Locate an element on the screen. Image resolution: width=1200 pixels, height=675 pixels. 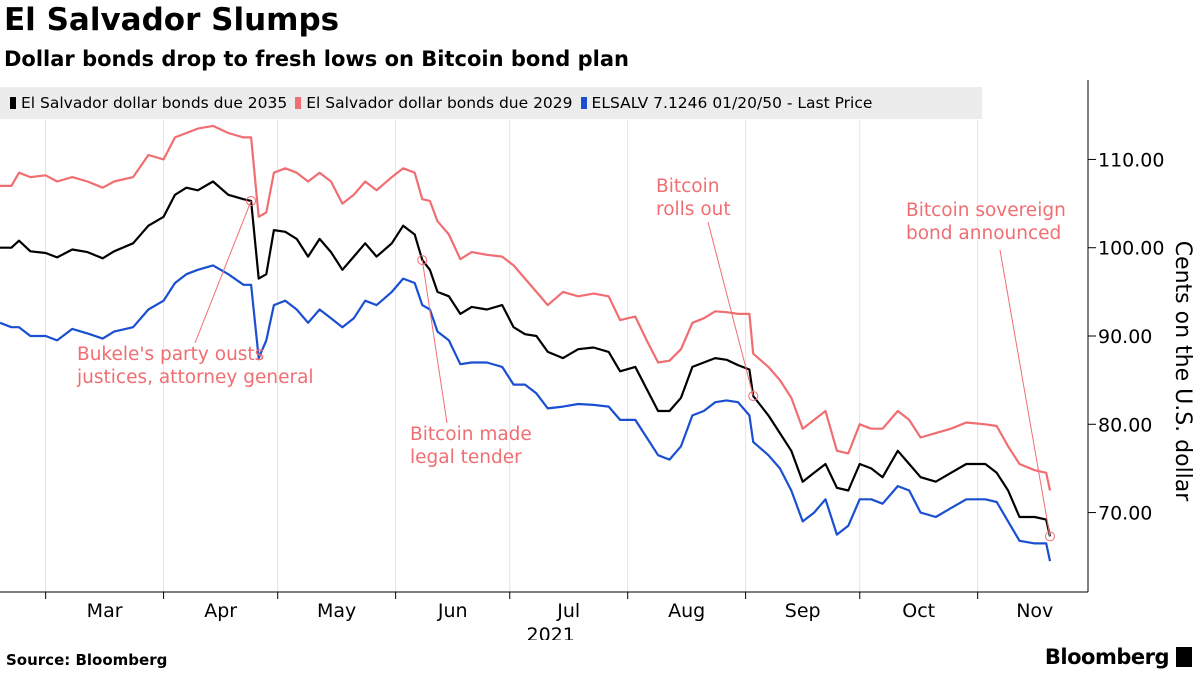
annotation-label: legal tender is located at coordinates (466, 457).